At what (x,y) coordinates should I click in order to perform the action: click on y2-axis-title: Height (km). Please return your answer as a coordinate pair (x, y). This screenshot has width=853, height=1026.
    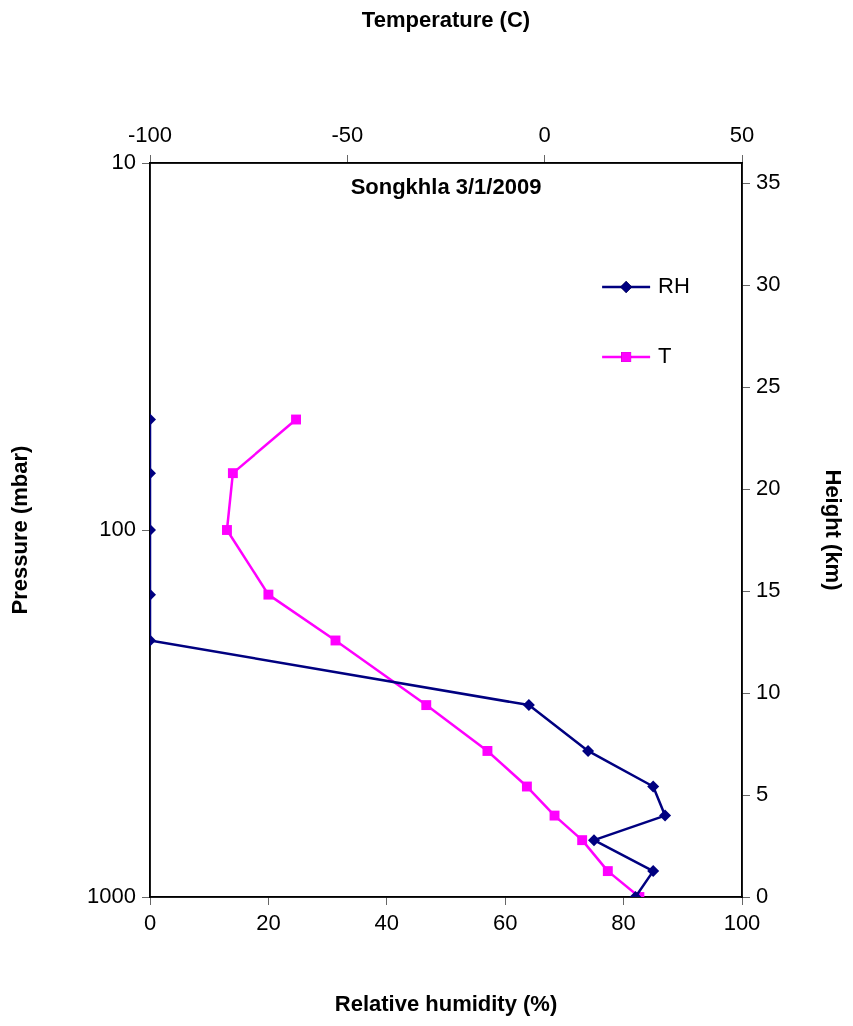
    Looking at the image, I should click on (833, 530).